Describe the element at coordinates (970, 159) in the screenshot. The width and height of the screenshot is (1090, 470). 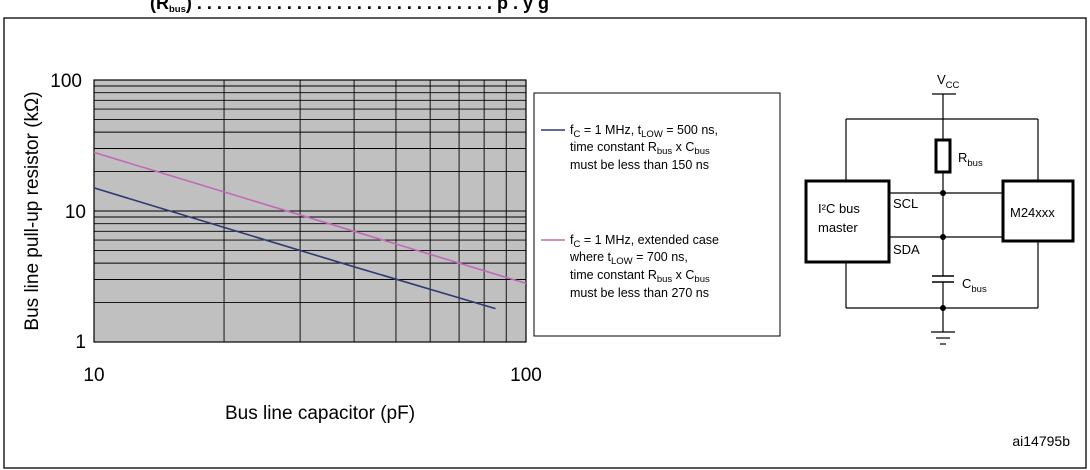
I see `rbus-label: Rbus` at that location.